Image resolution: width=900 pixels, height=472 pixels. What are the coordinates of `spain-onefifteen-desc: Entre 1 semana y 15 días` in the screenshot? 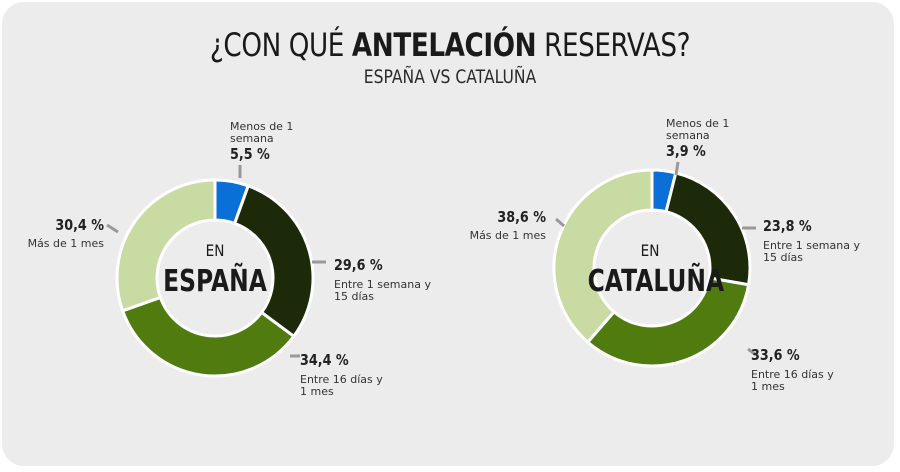 It's located at (382, 290).